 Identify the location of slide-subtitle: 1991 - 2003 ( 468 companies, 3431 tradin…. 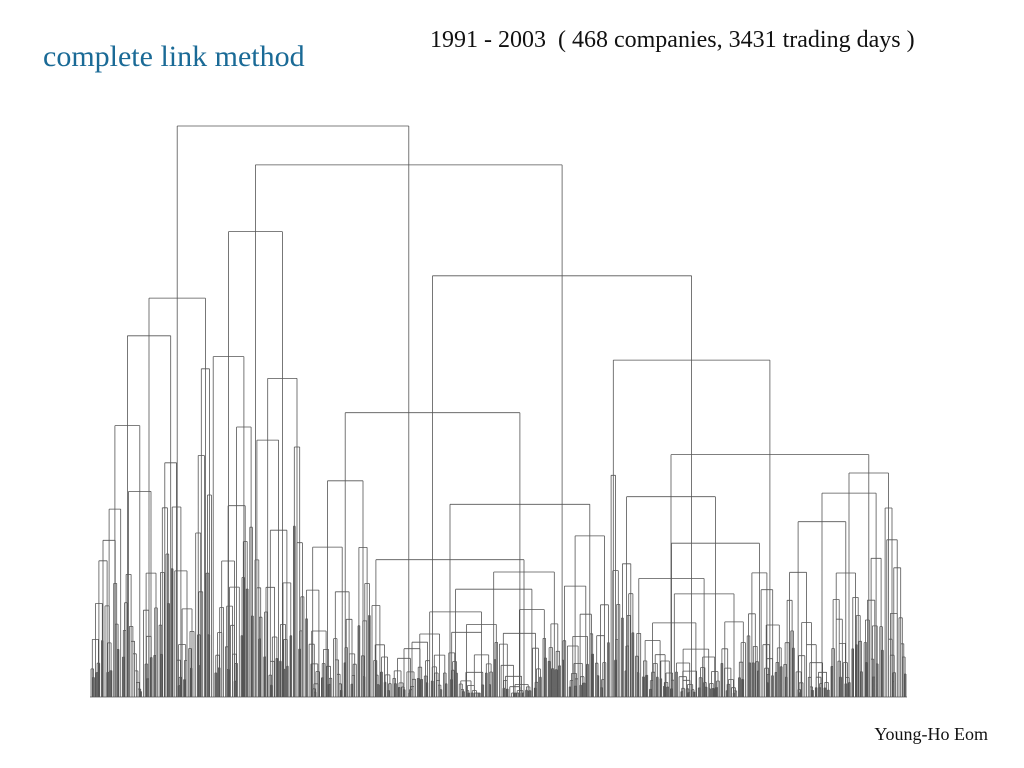
(672, 40).